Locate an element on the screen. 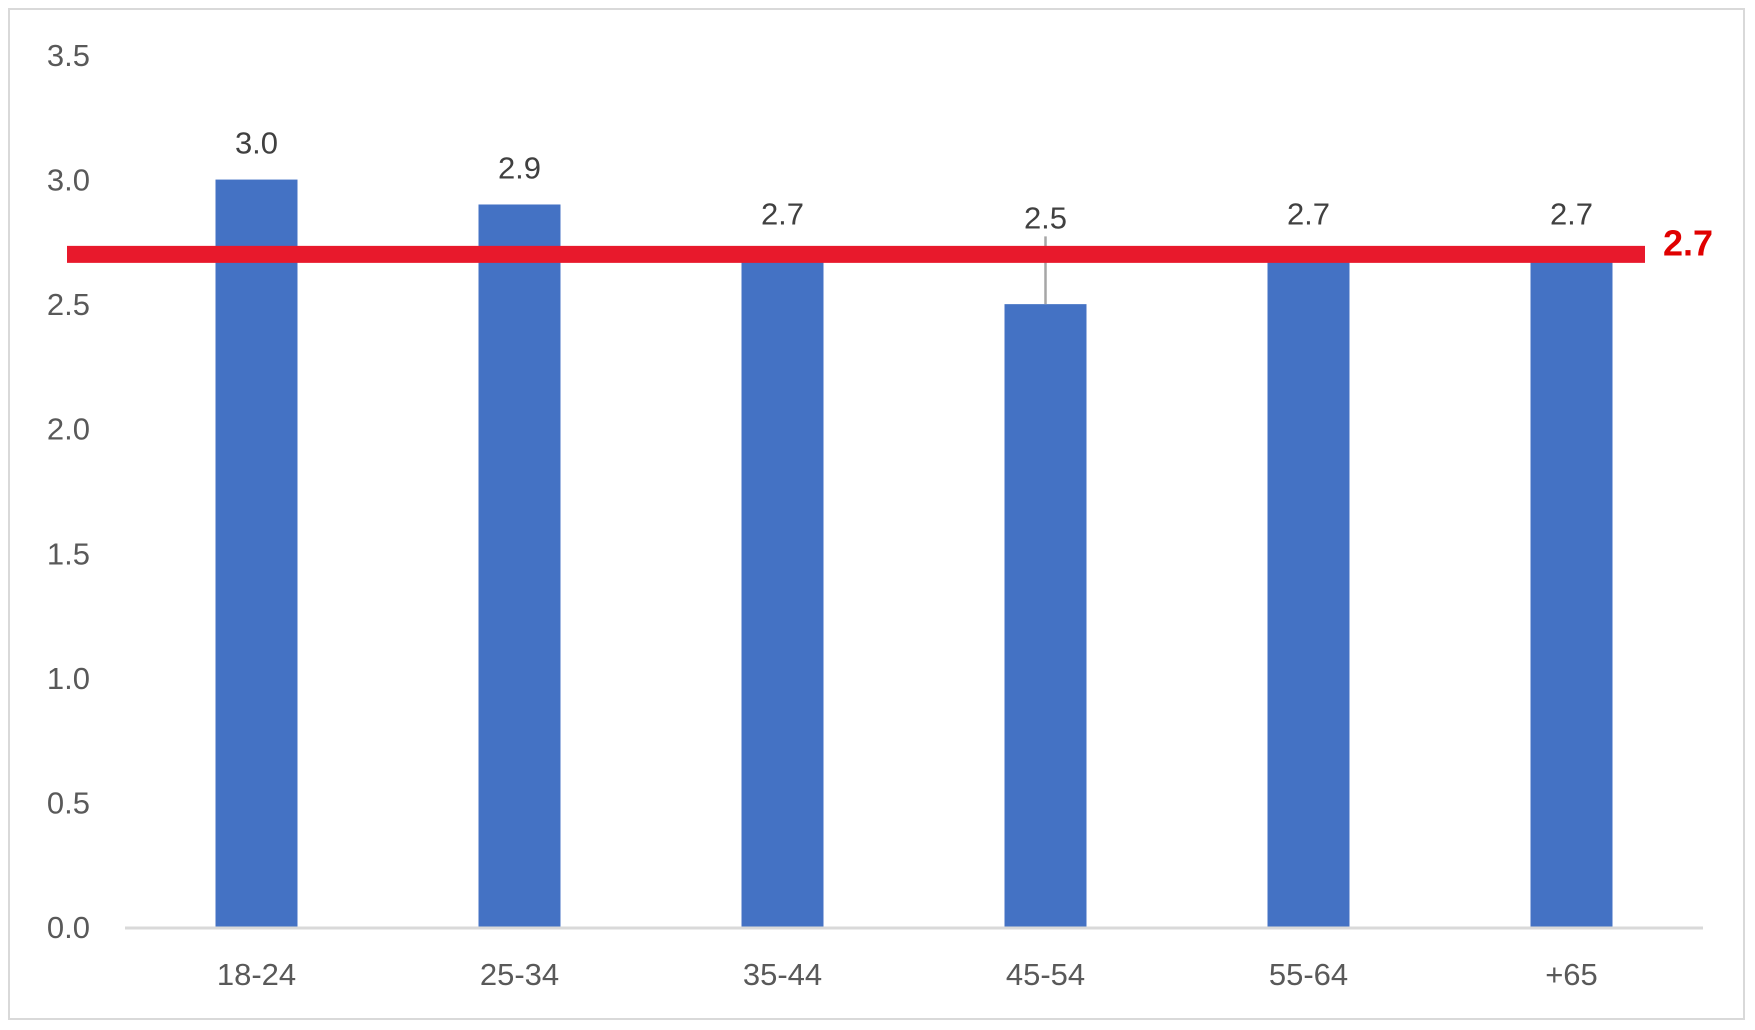 The width and height of the screenshot is (1755, 1030). y-tick-label: 3.0 is located at coordinates (68, 180).